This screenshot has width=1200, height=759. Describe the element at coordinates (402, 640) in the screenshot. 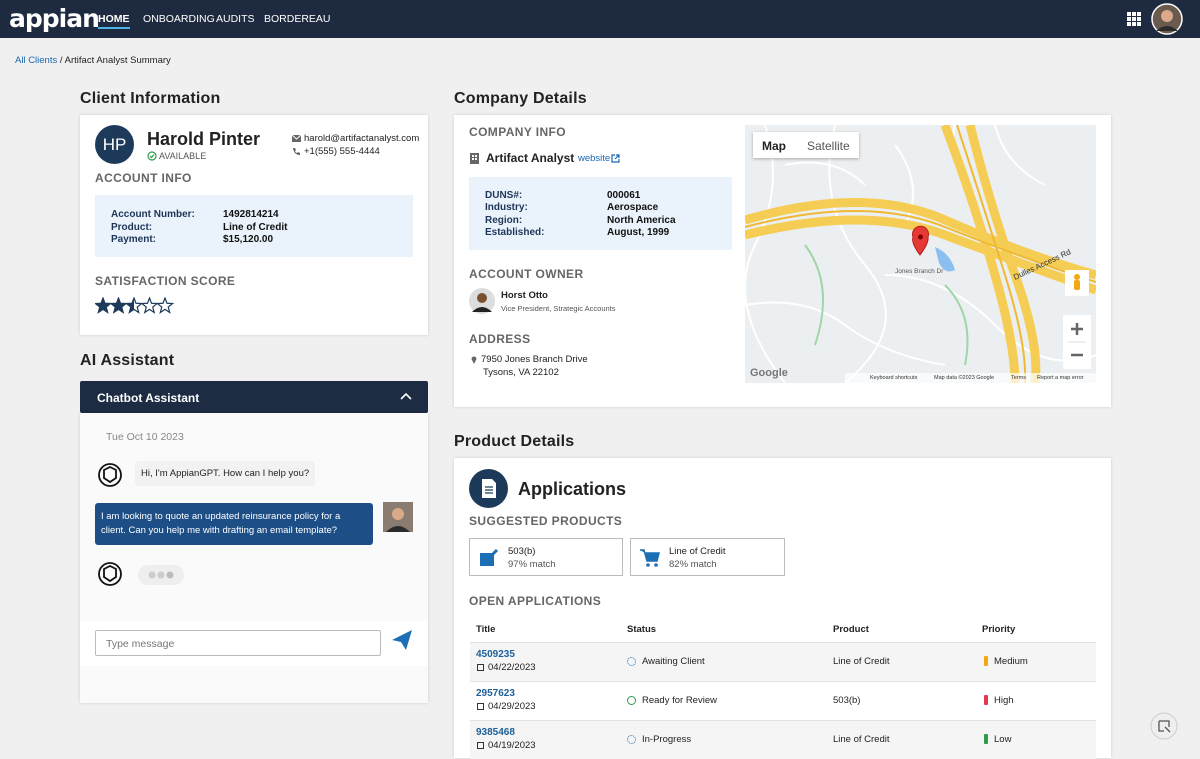

I see `send-button` at that location.